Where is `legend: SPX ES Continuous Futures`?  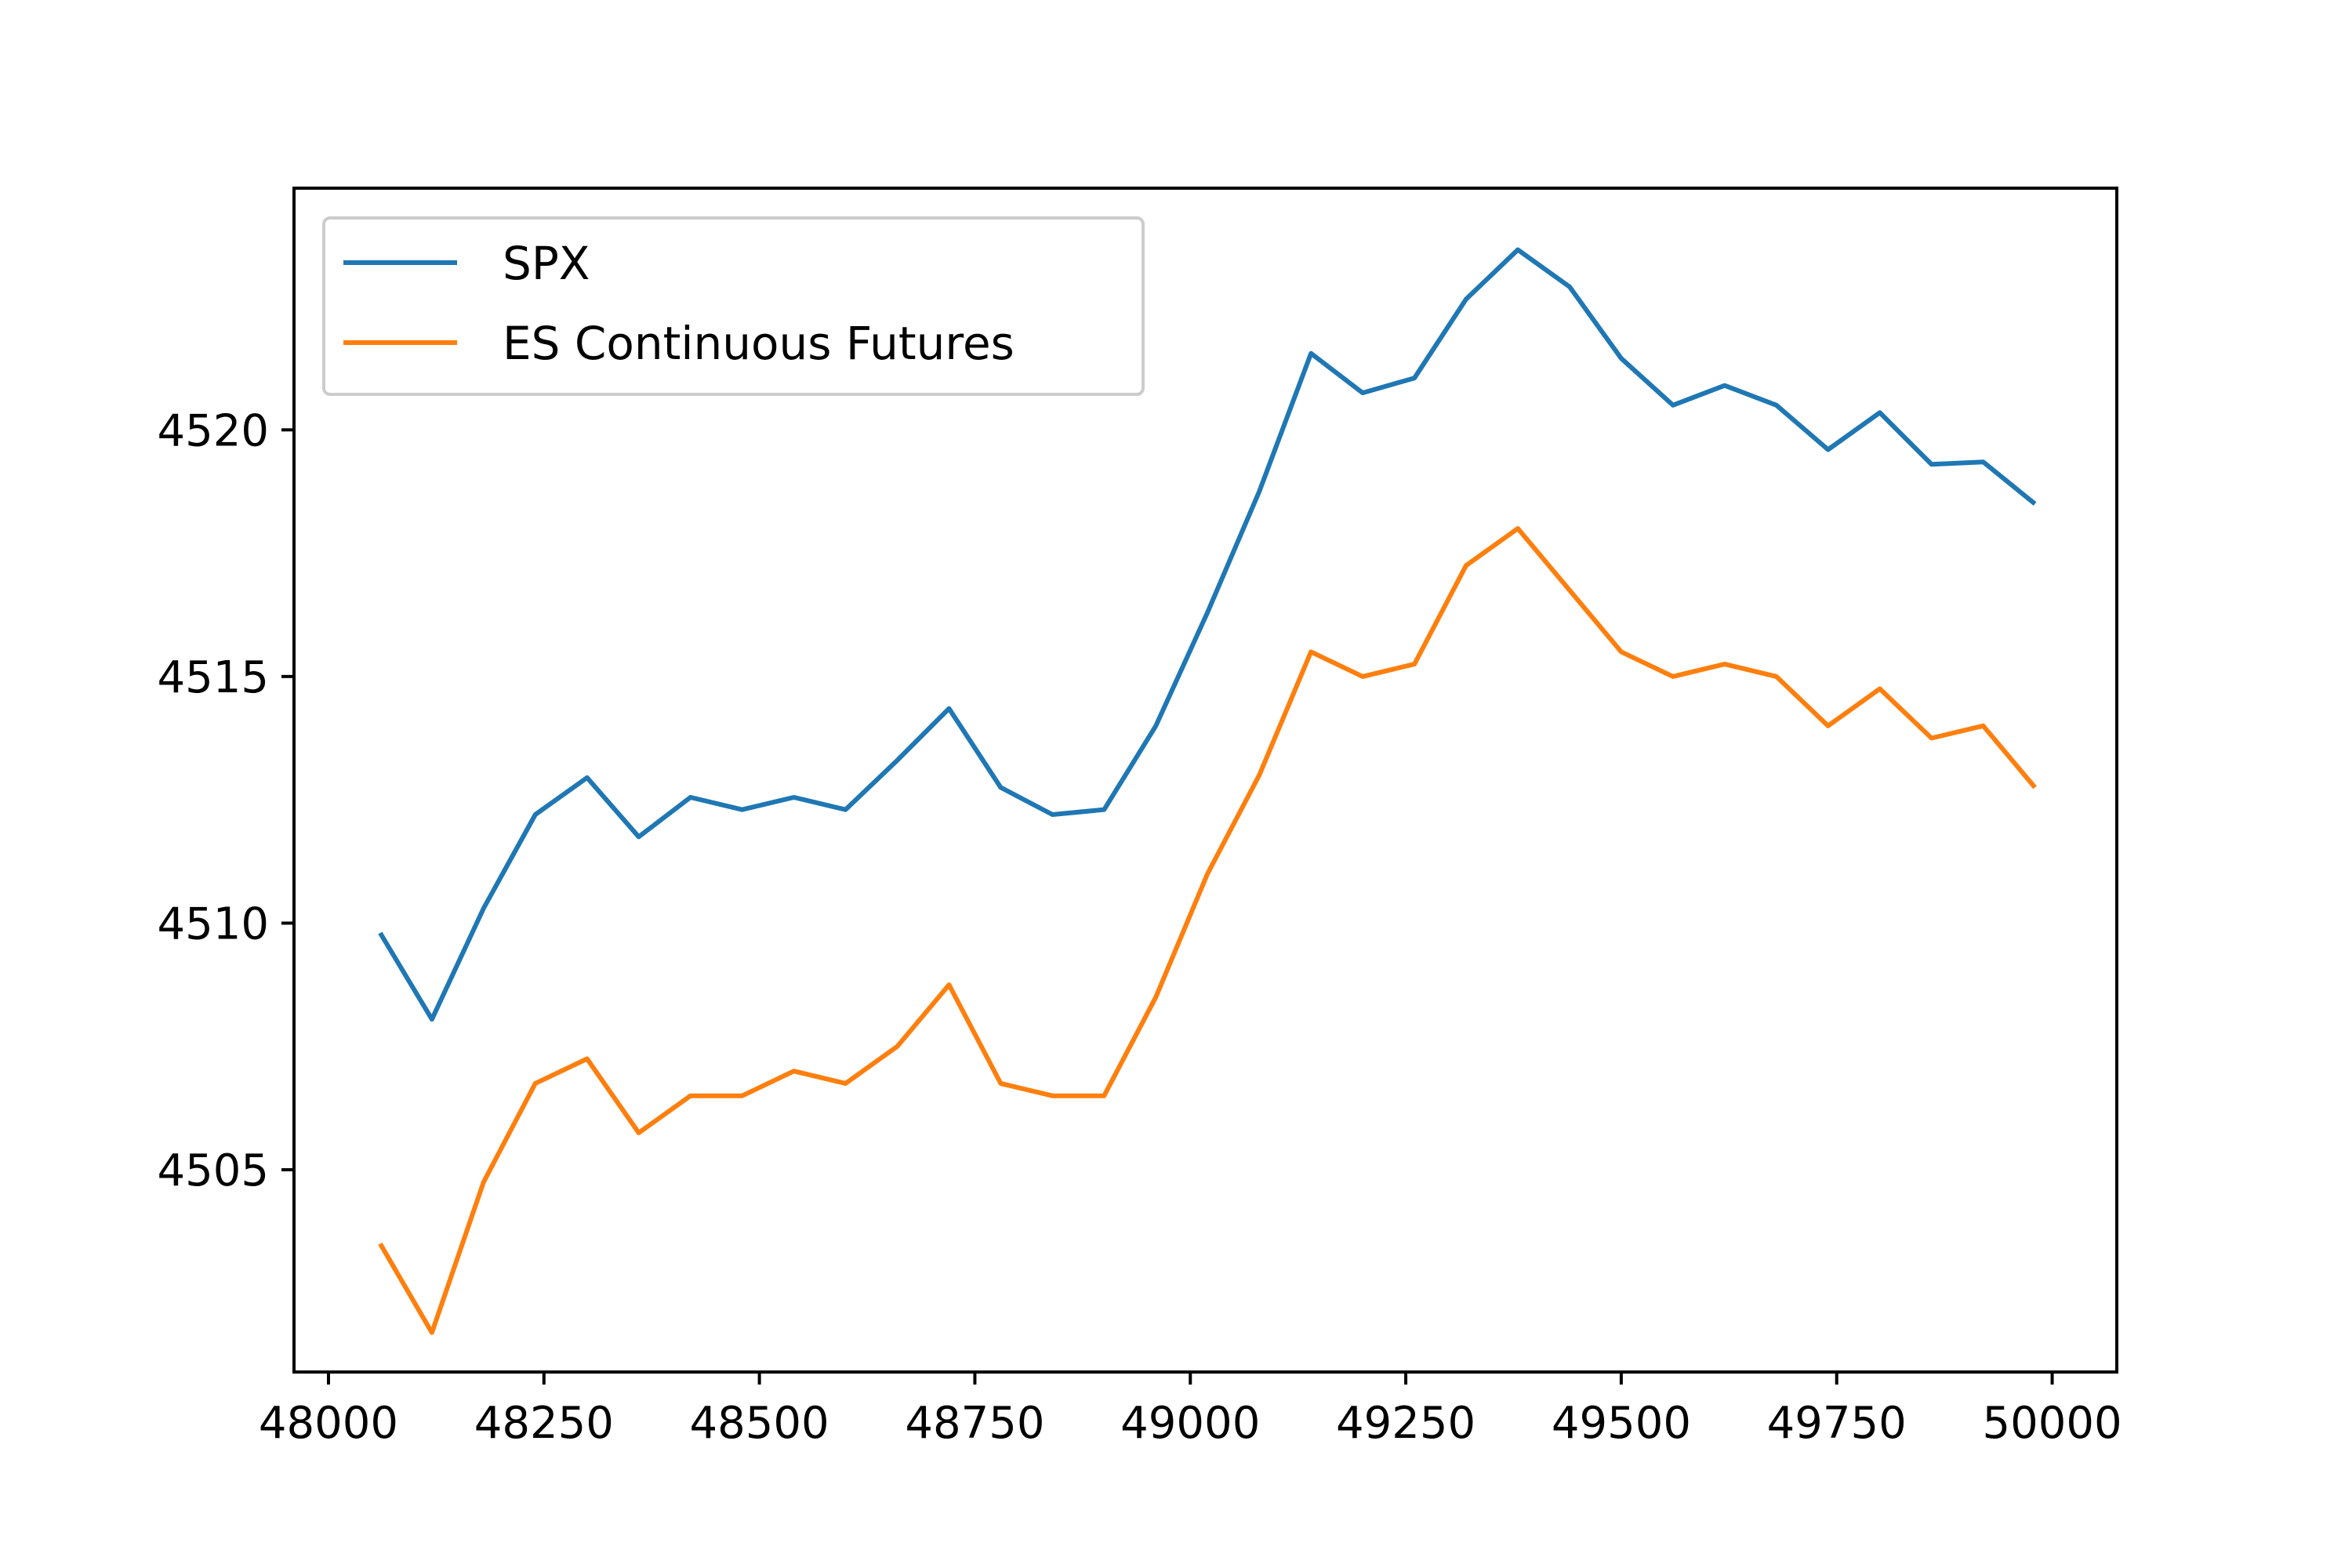 legend: SPX ES Continuous Futures is located at coordinates (733, 306).